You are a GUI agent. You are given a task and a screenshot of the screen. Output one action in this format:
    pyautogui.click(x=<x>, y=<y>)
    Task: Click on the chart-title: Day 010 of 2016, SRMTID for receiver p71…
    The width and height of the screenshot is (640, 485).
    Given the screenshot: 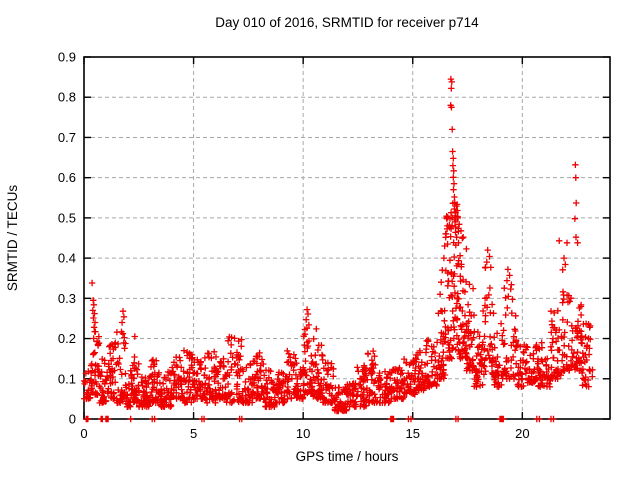 What is the action you would take?
    pyautogui.click(x=347, y=22)
    